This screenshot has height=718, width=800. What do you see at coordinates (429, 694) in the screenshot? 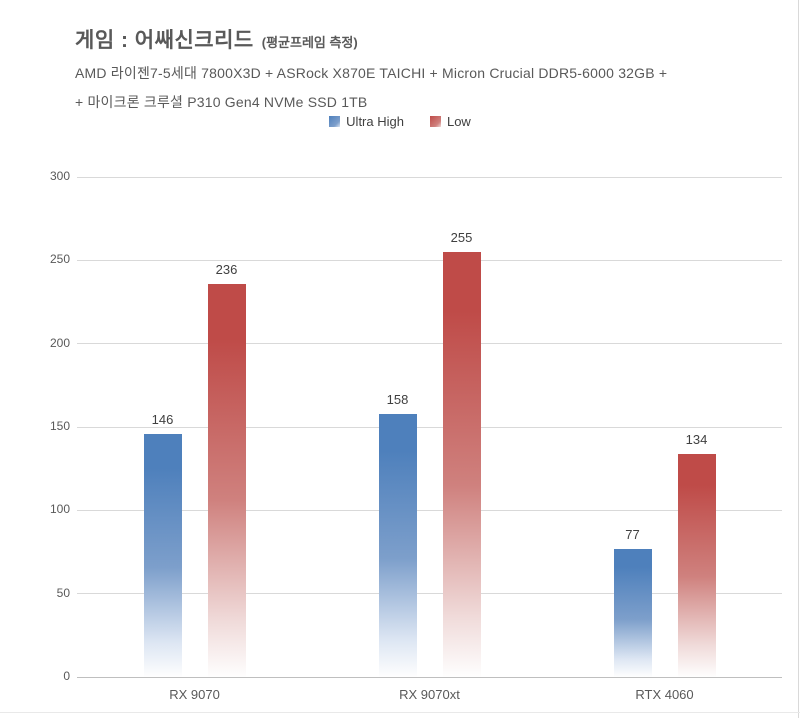
I see `x-axis-label-rx-9070xt: RX 9070xt` at bounding box center [429, 694].